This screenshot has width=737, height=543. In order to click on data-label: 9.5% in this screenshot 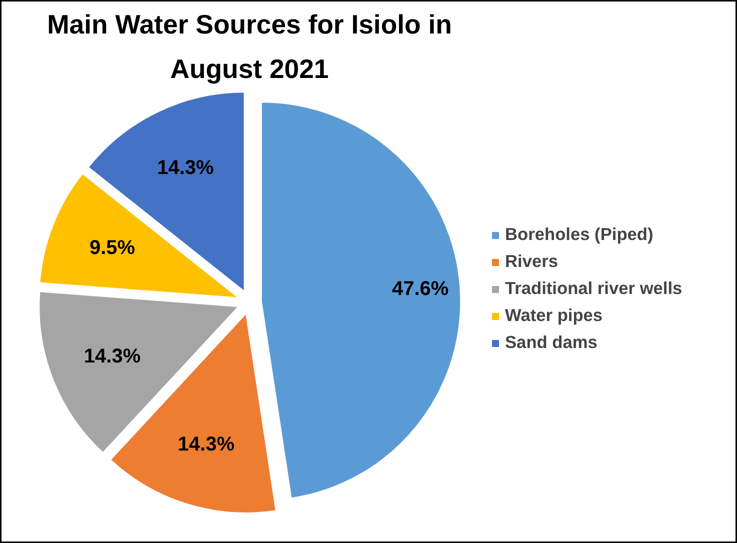, I will do `click(112, 247)`.